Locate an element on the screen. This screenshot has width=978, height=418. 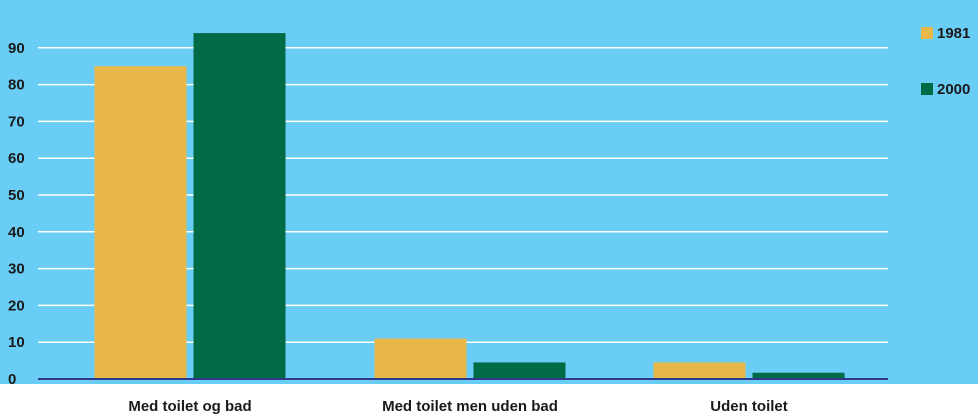
y-tick-label: 0 is located at coordinates (12, 379).